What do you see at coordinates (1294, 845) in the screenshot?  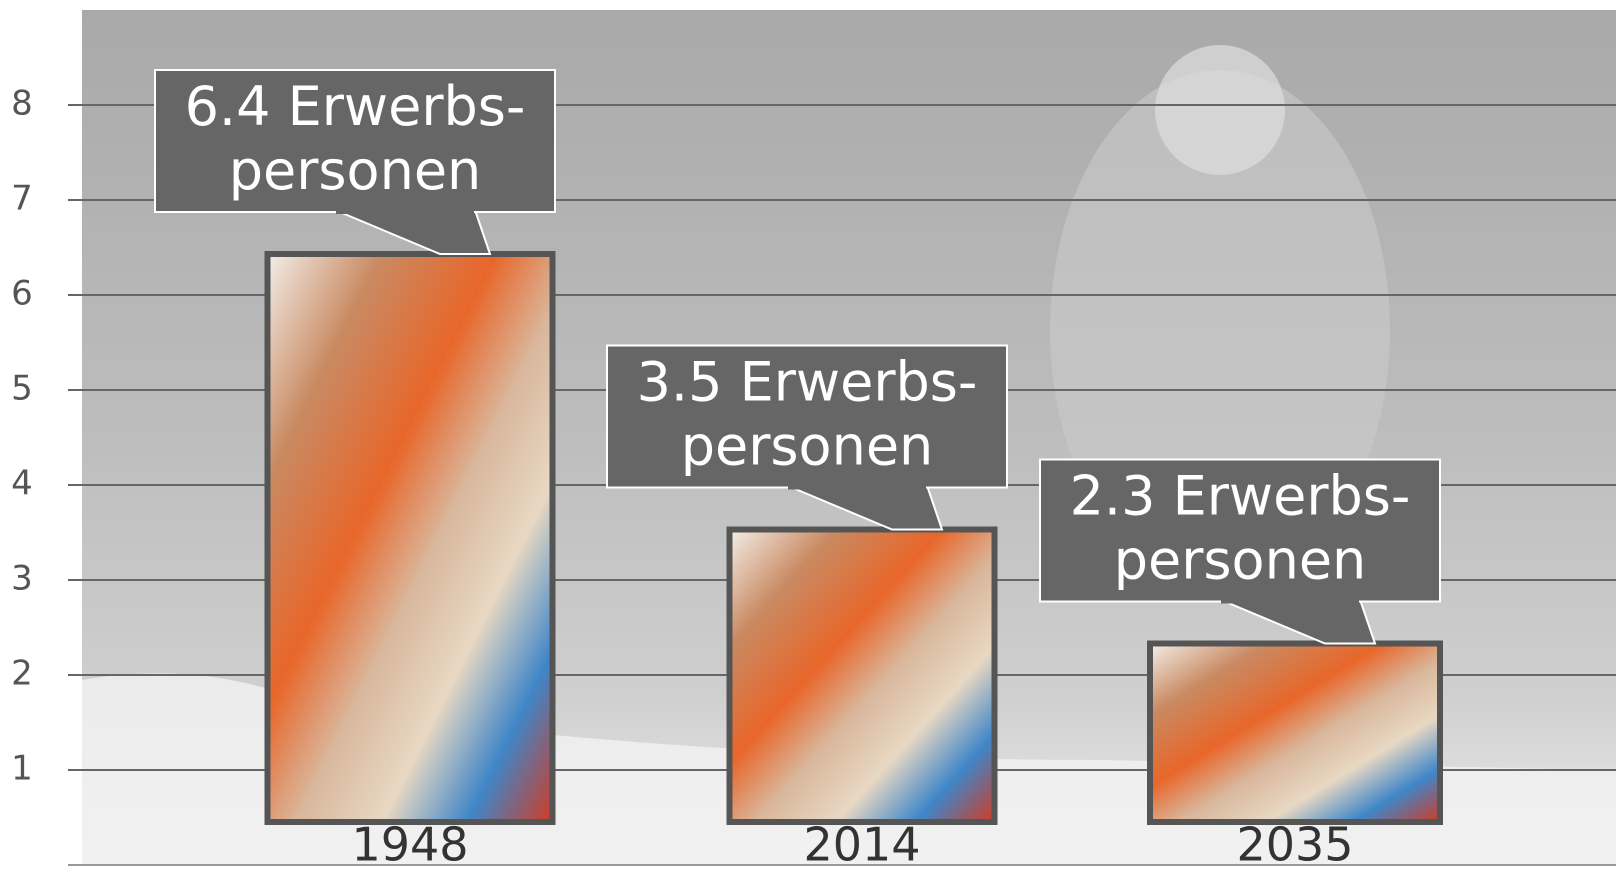 I see `x-tick-label: 2035` at bounding box center [1294, 845].